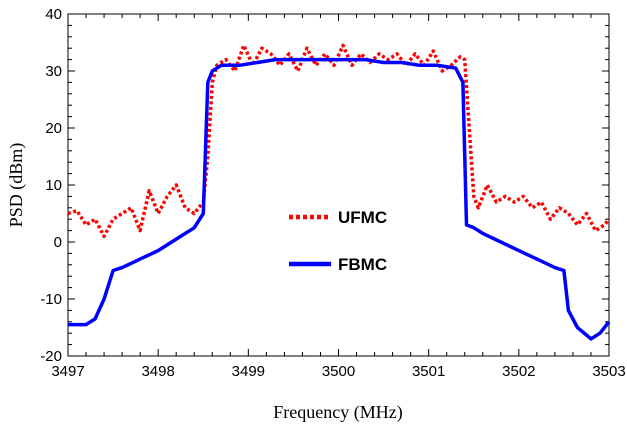 This screenshot has width=627, height=428. I want to click on y-tick-label: -20, so click(51, 356).